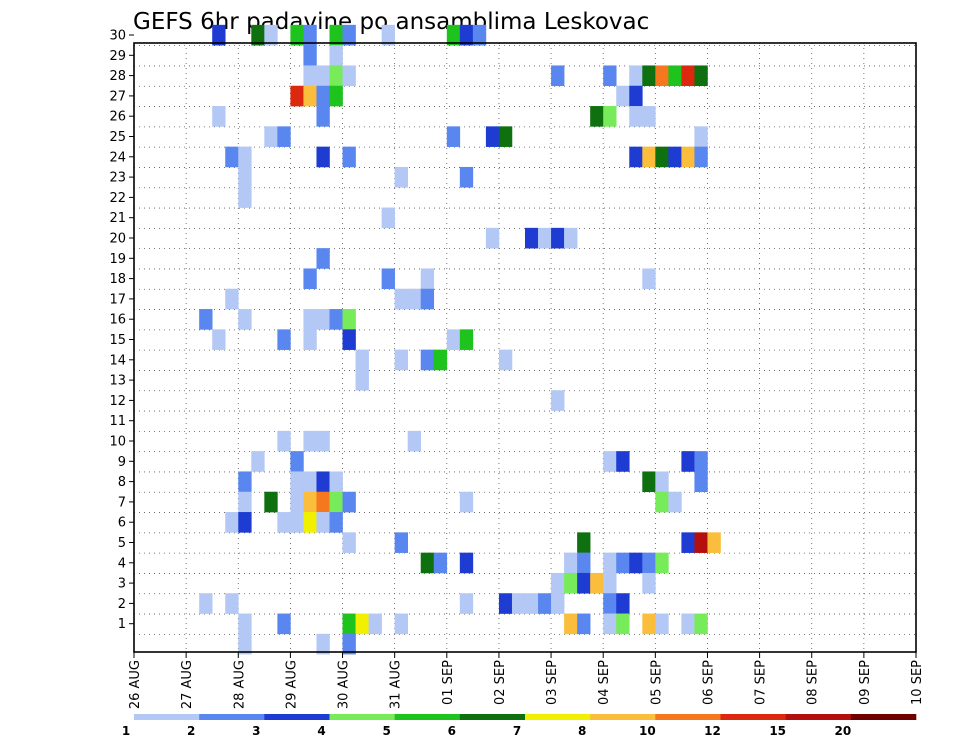  What do you see at coordinates (117, 137) in the screenshot?
I see `y-tick-label: 25` at bounding box center [117, 137].